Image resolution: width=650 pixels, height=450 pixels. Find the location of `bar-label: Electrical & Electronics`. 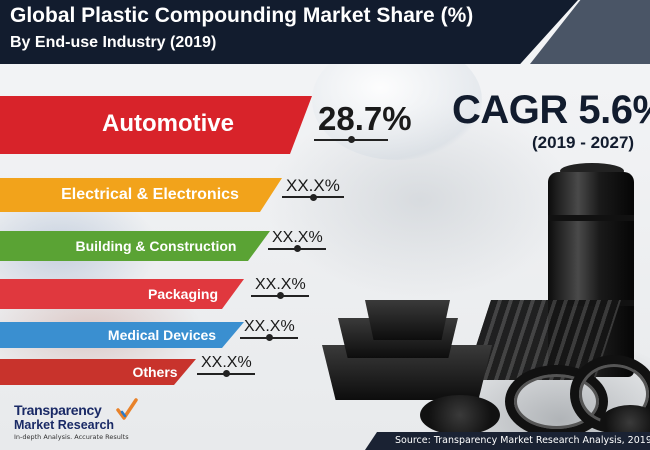

bar-label: Electrical & Electronics is located at coordinates (150, 194).